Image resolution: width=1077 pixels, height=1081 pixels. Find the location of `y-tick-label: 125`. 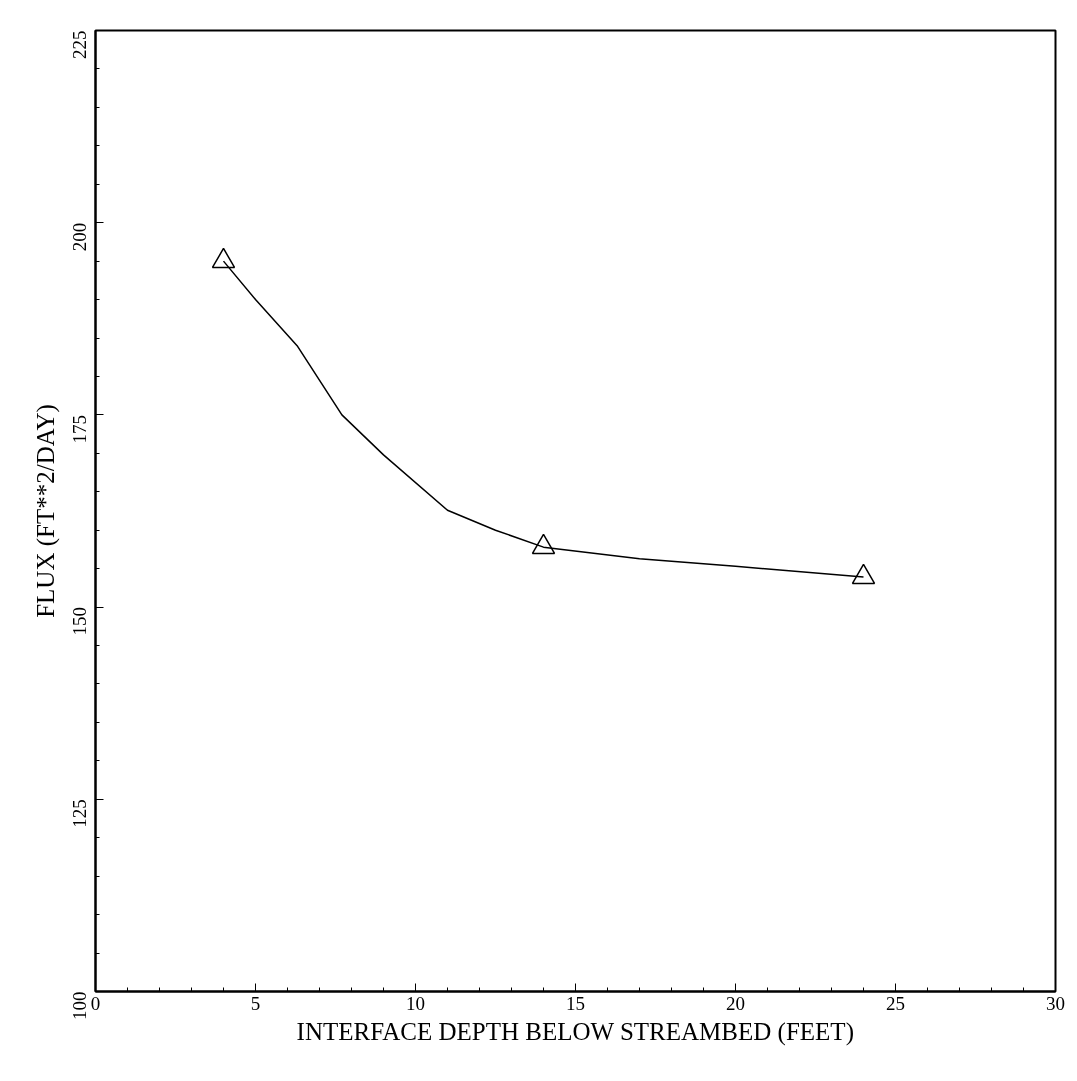

y-tick-label: 125 is located at coordinates (79, 813).